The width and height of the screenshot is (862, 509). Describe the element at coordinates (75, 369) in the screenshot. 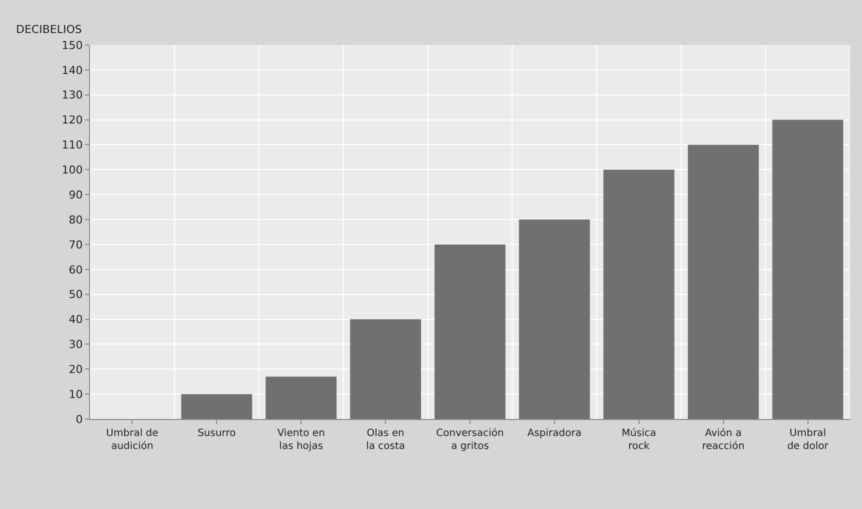

I see `y-tick-label: 20` at that location.